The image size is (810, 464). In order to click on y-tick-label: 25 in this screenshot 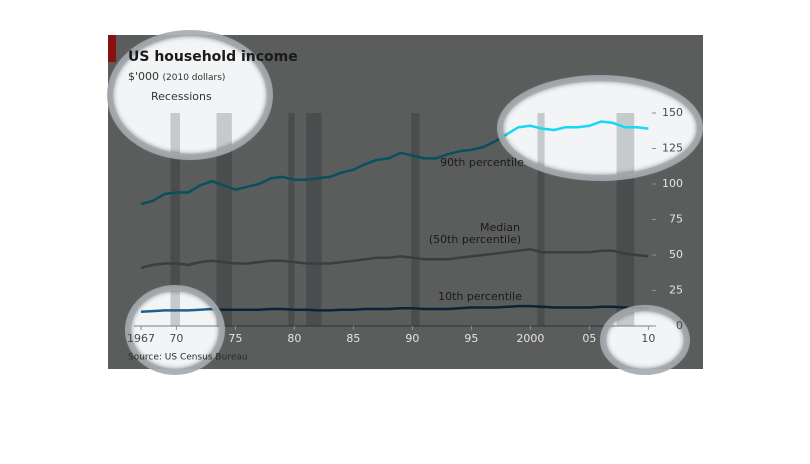, I will do `click(676, 290)`.